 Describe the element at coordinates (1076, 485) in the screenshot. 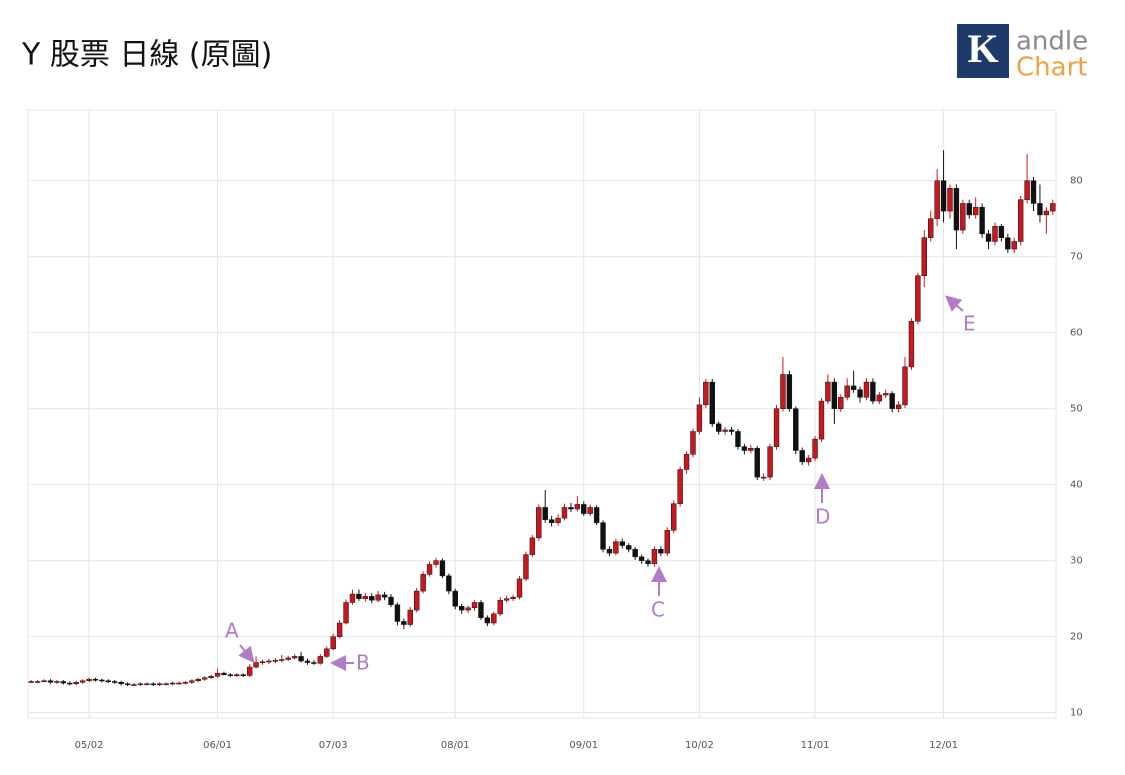

I see `y-tick-label: 40` at that location.